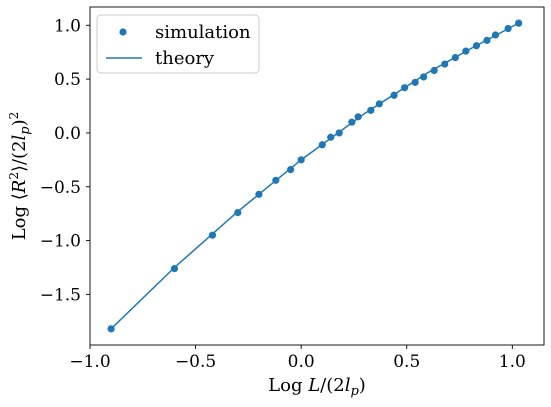  Describe the element at coordinates (67, 80) in the screenshot. I see `y-tick-label: 0.5` at that location.